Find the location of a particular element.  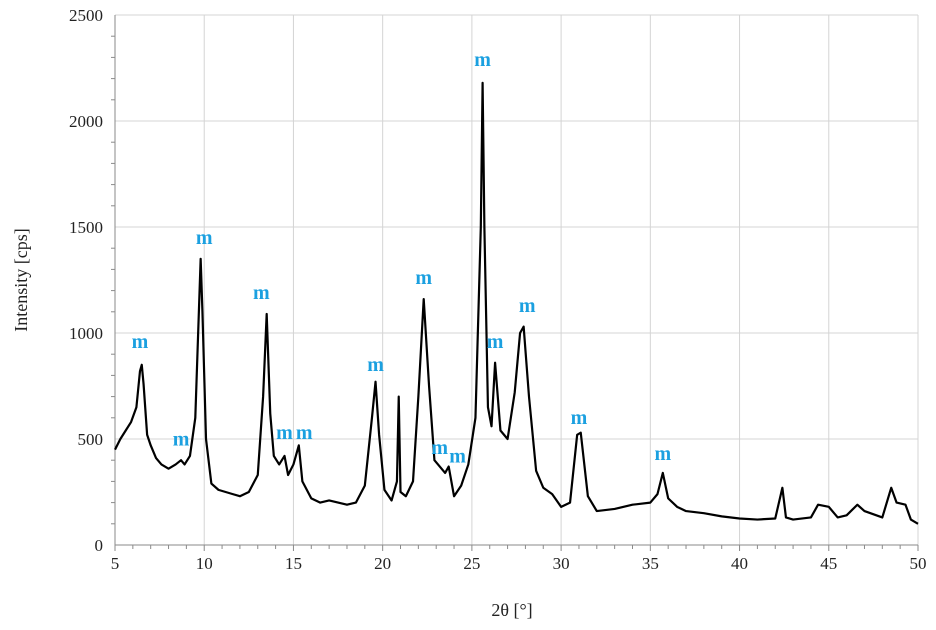

x-tick-label: 25 is located at coordinates (471, 563).